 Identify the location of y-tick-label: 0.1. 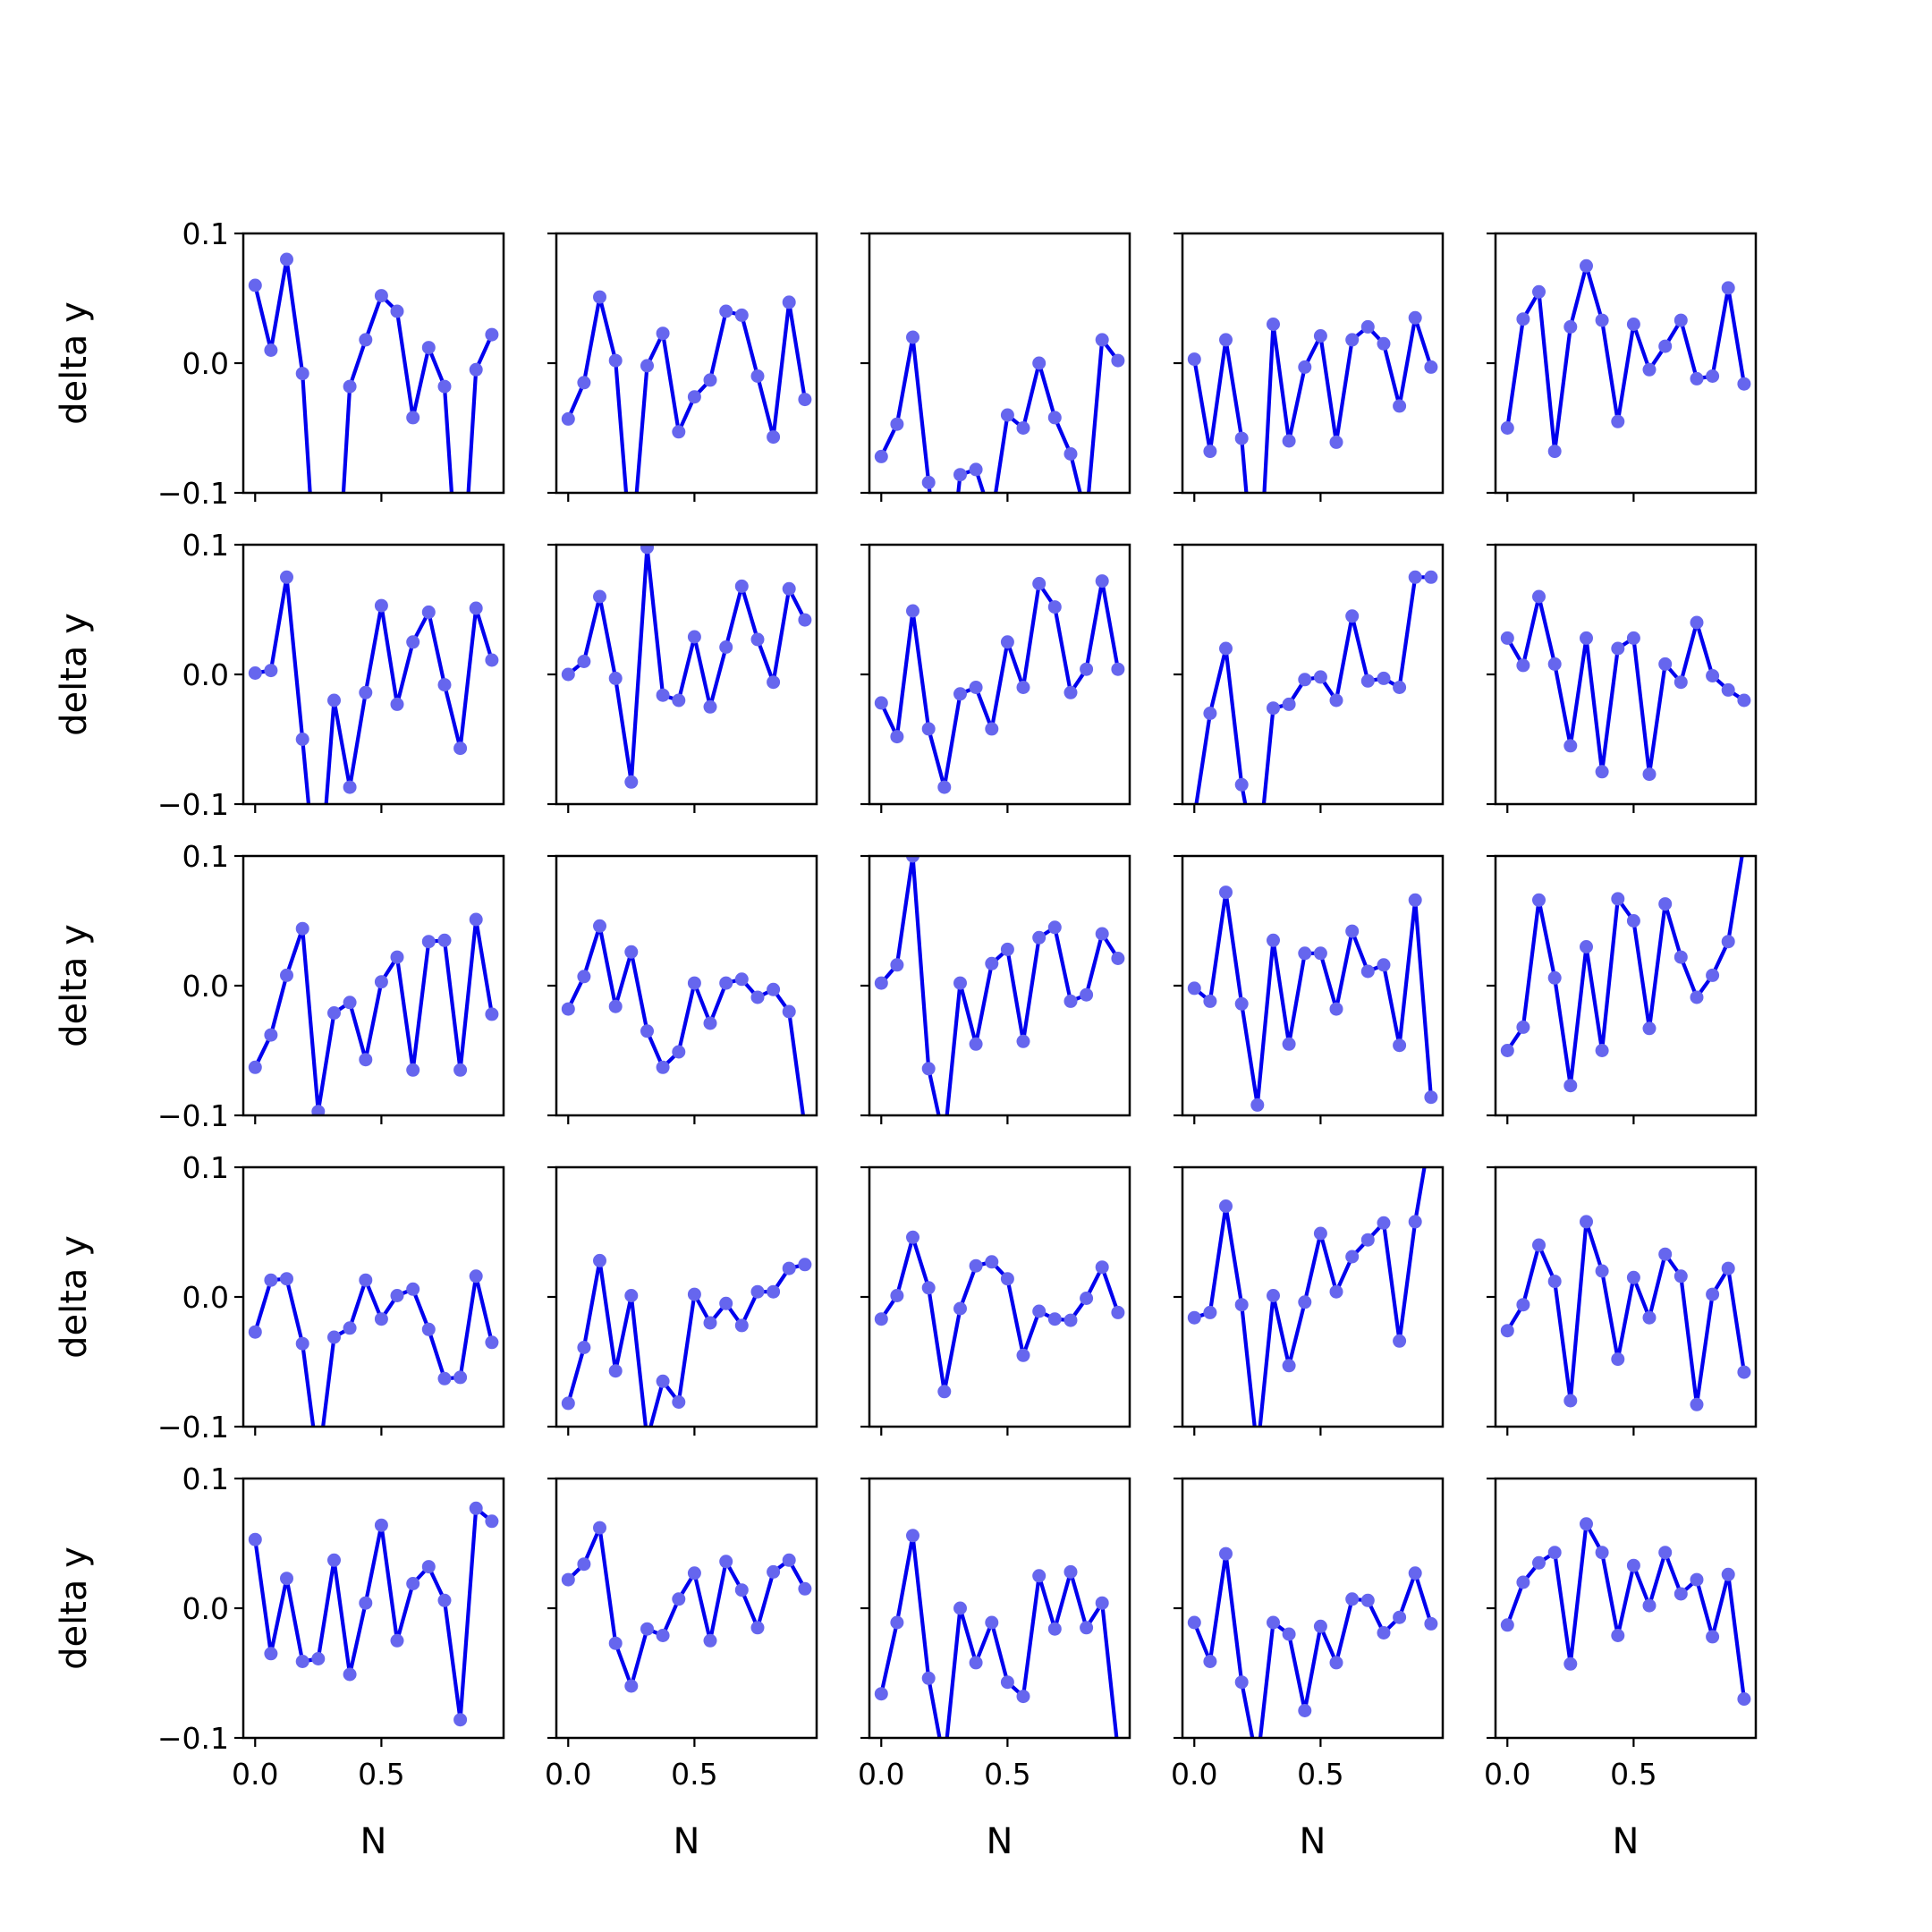
(205, 1479).